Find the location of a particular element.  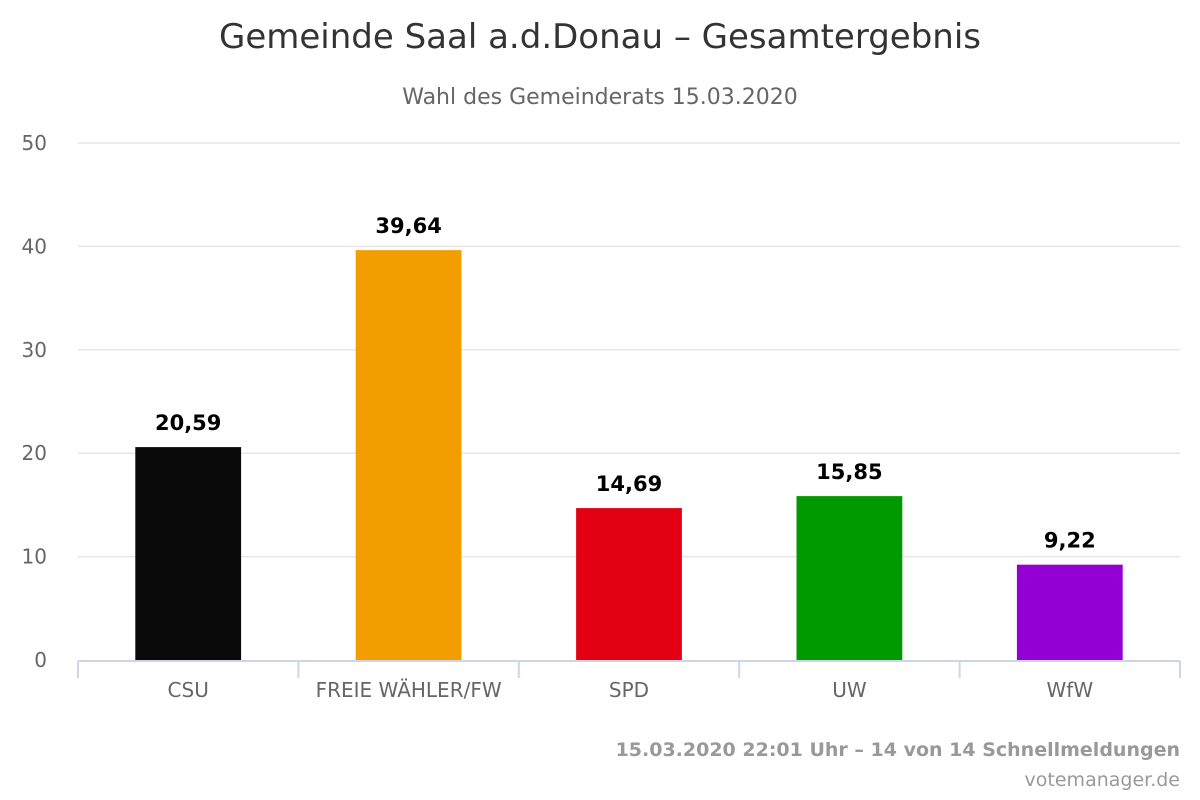

y-tick-label: 30 is located at coordinates (34, 350).